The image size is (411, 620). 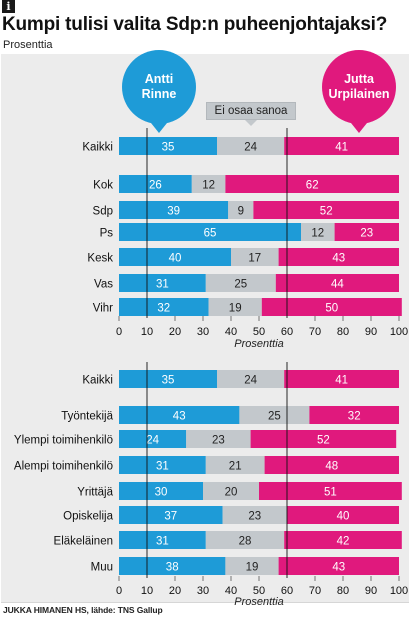 I want to click on data-label: 26, so click(x=155, y=186).